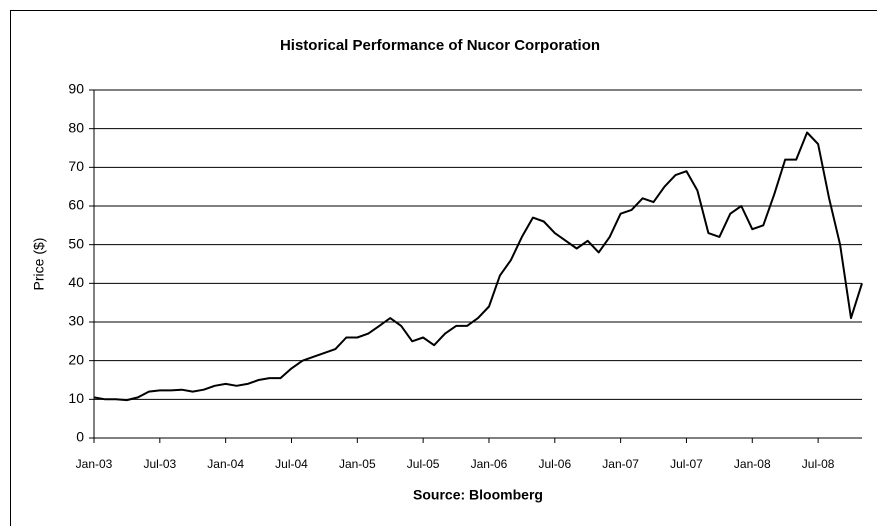 This screenshot has width=877, height=526. What do you see at coordinates (94, 464) in the screenshot?
I see `x-tick-label: Jan-03` at bounding box center [94, 464].